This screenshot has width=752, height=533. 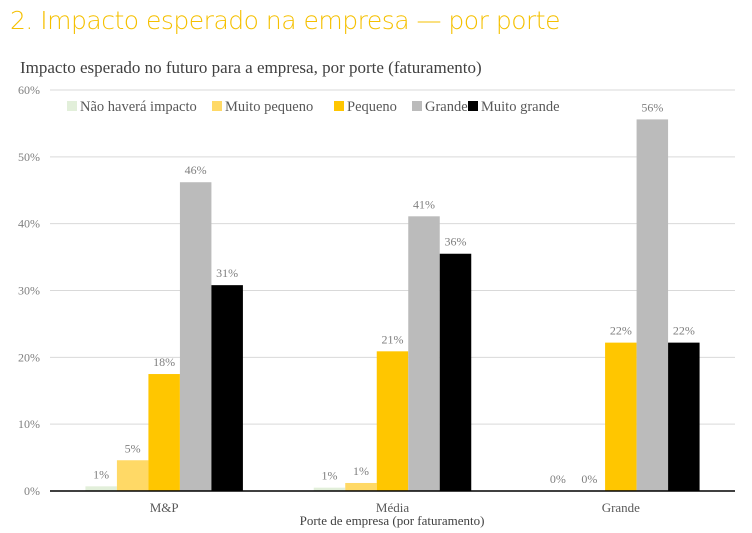 I want to click on y-tick-label: 60%, so click(x=29, y=90).